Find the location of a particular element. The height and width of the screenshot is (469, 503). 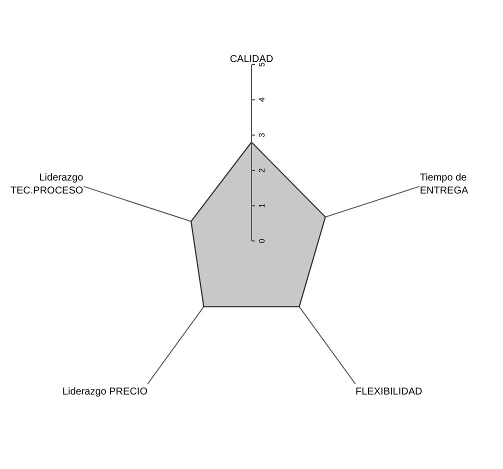

spoke-label: Tiempo de ENTREGA is located at coordinates (444, 184).